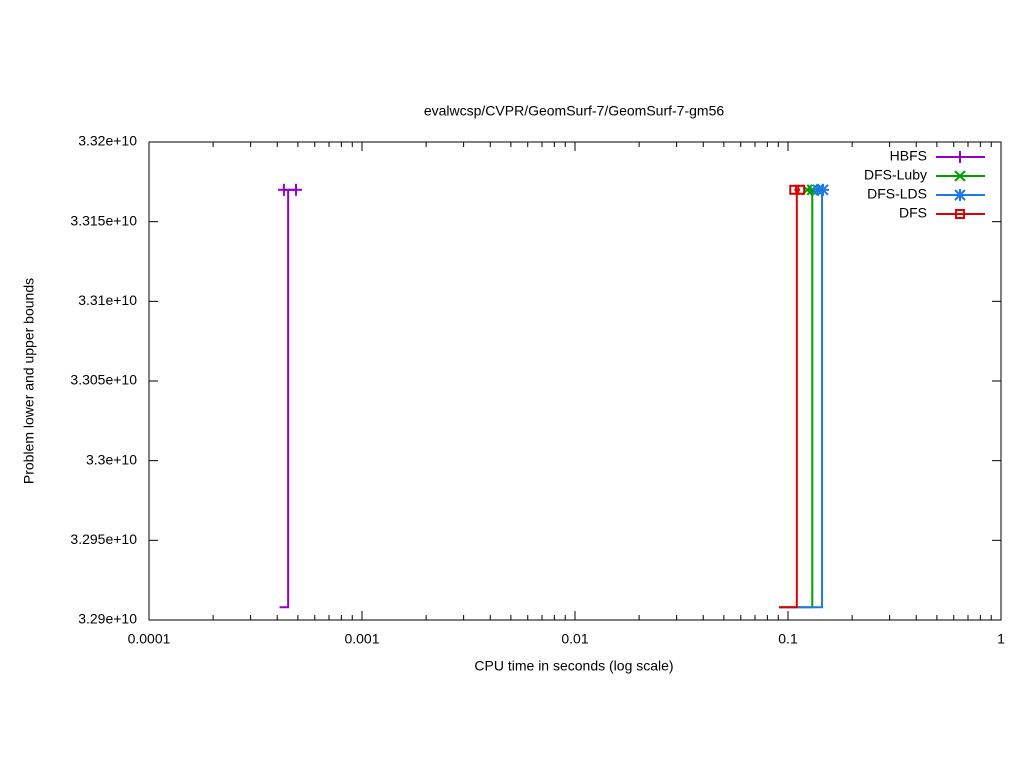  I want to click on x-axis-label: CPU time in seconds (log scale), so click(573, 666).